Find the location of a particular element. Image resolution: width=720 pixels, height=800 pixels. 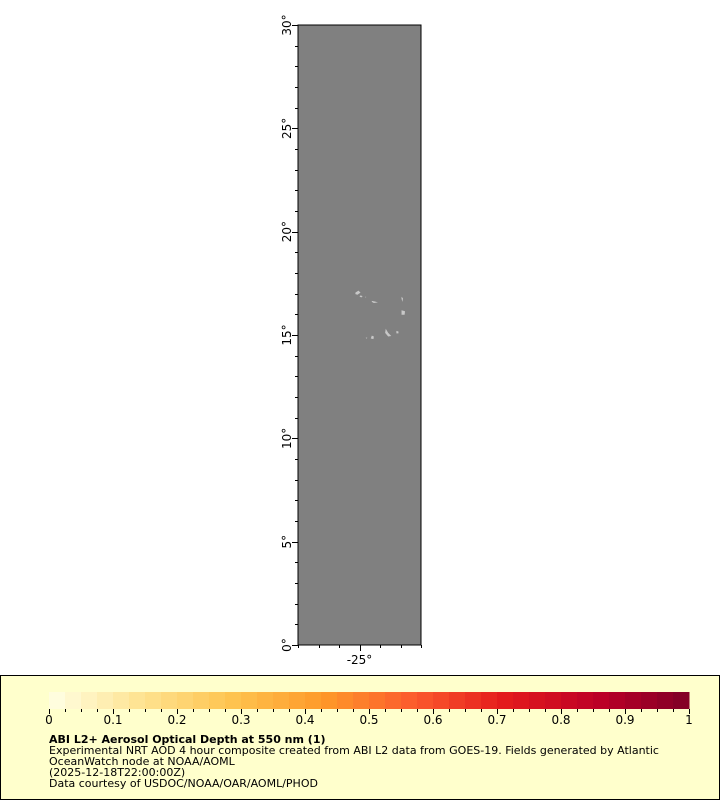

colorbar-tick-label: 0 is located at coordinates (49, 720).